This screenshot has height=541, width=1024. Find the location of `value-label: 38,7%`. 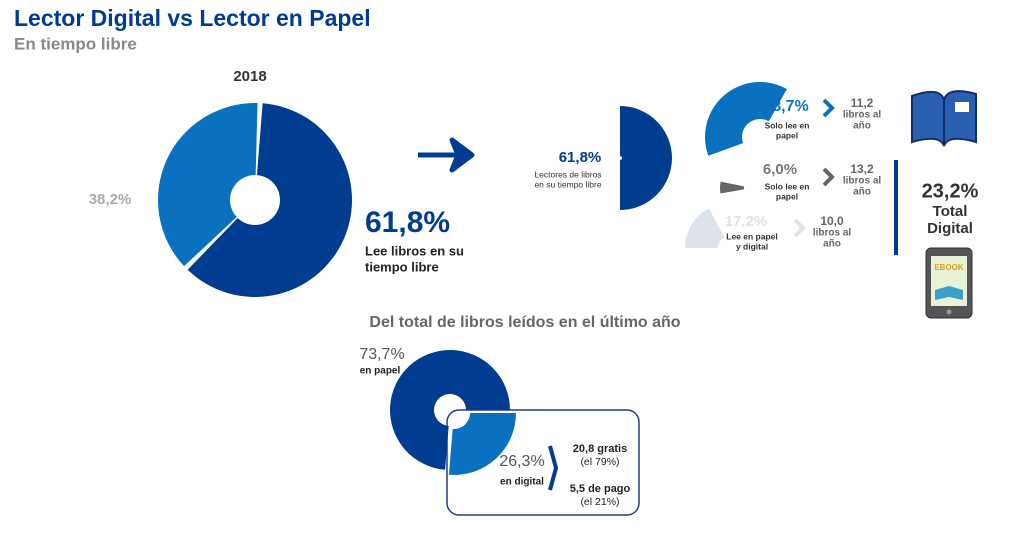

value-label: 38,7% is located at coordinates (785, 106).